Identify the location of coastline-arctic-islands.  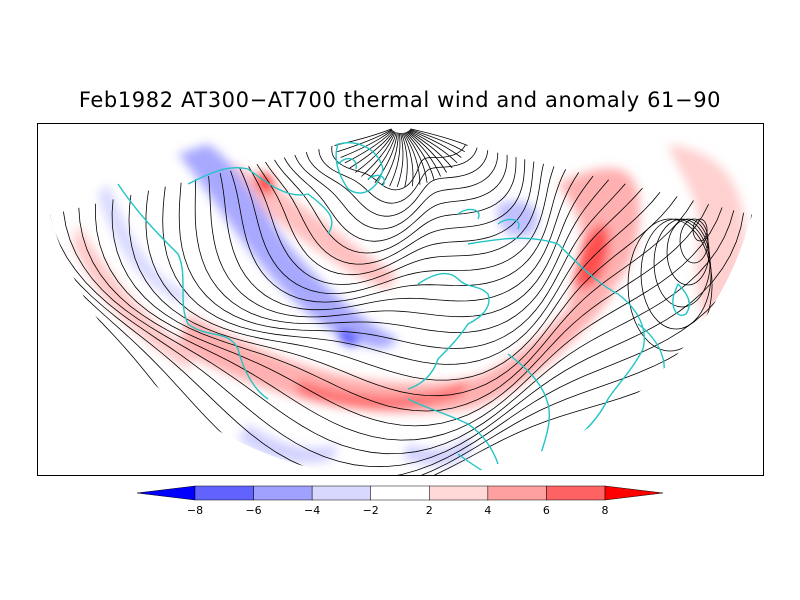
(428, 193).